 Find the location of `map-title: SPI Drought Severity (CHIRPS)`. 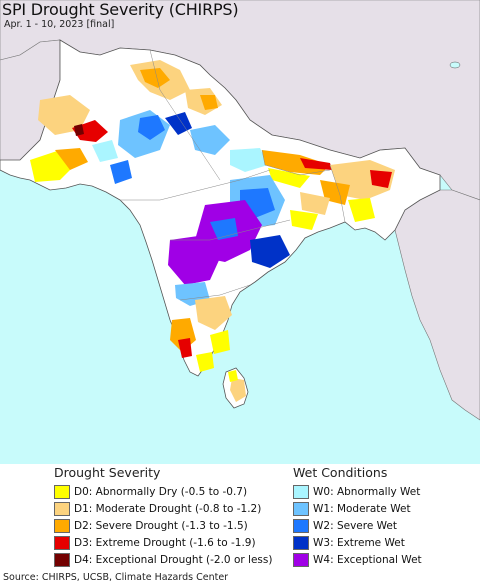

map-title: SPI Drought Severity (CHIRPS) is located at coordinates (120, 9).